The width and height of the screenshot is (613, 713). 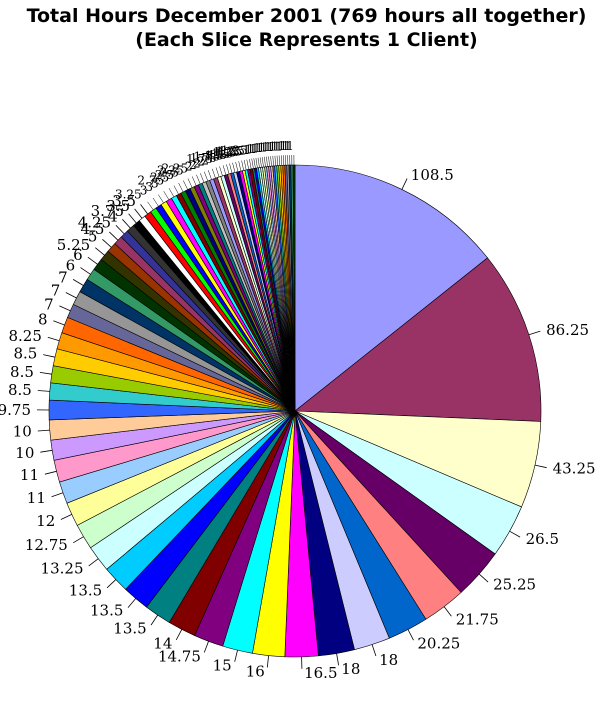 What do you see at coordinates (320, 673) in the screenshot?
I see `slice-label: 16.5` at bounding box center [320, 673].